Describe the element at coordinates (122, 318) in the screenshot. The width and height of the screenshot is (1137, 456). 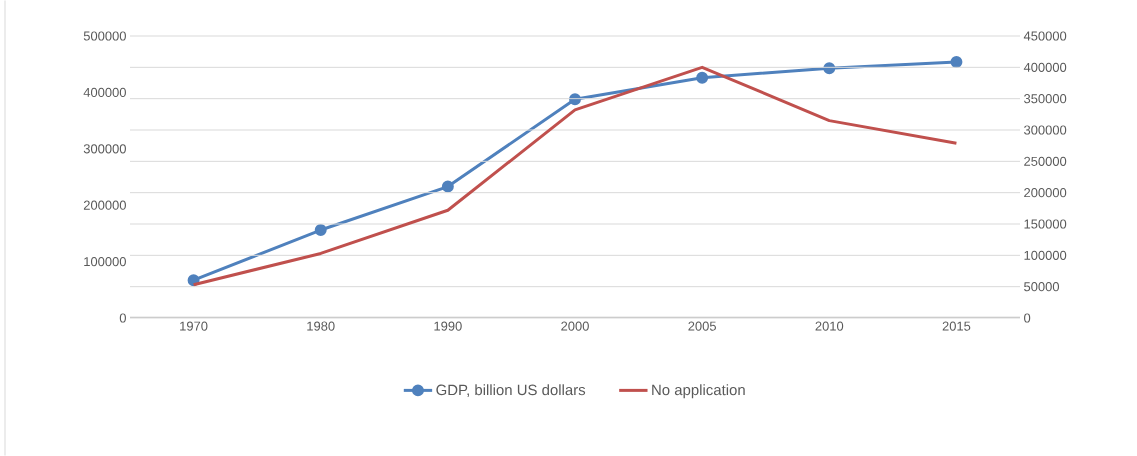
I see `y-tick-label: 0` at that location.